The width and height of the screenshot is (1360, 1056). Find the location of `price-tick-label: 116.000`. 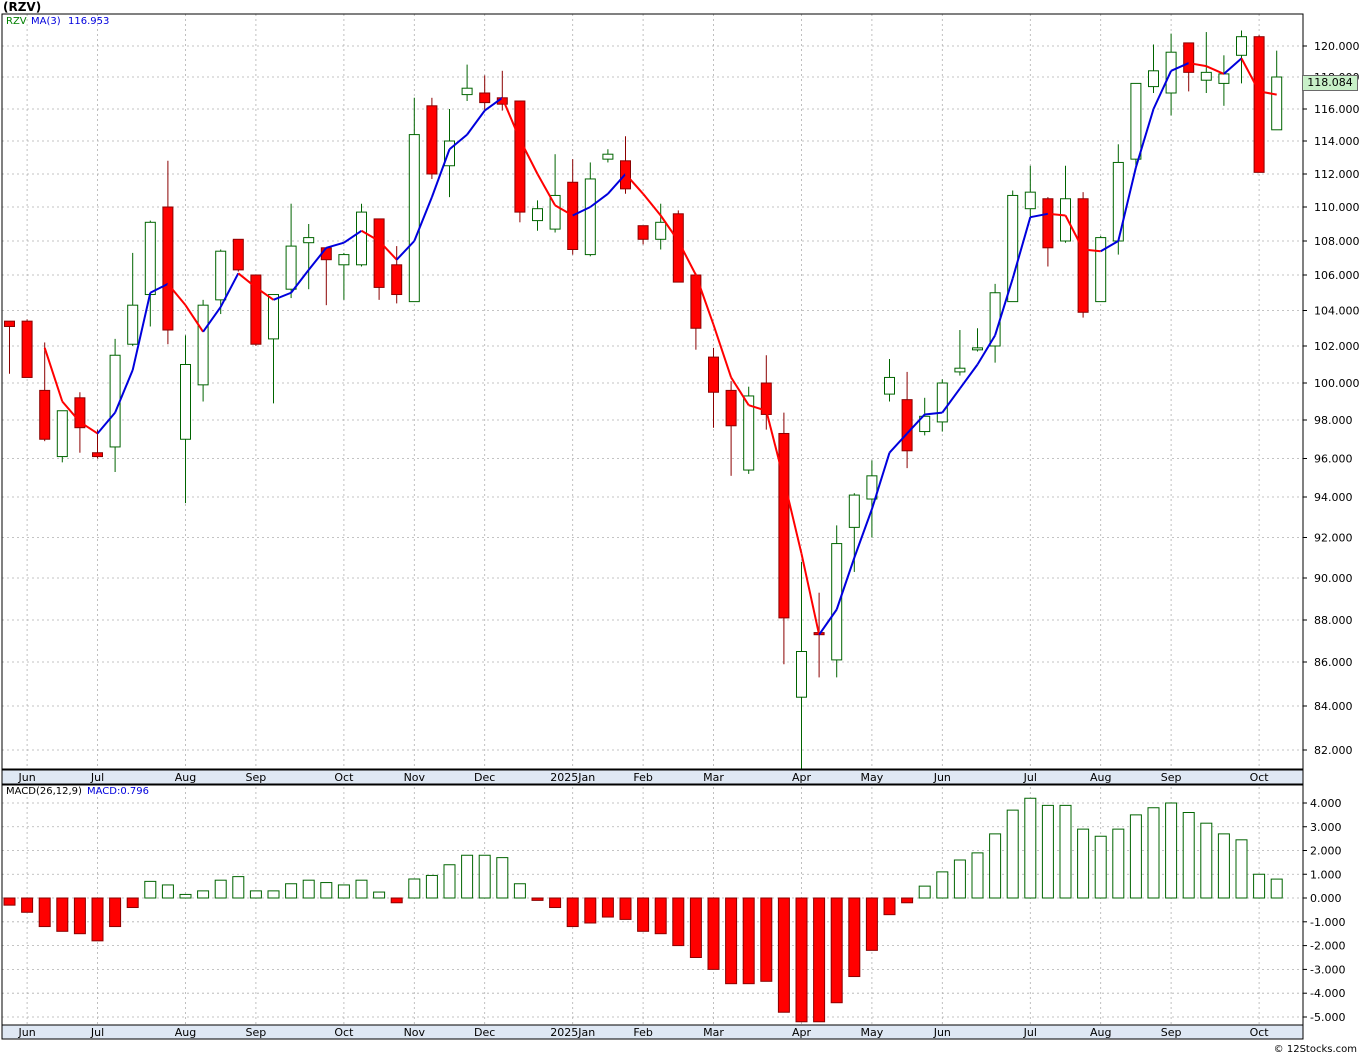

price-tick-label: 116.000 is located at coordinates (1337, 109).